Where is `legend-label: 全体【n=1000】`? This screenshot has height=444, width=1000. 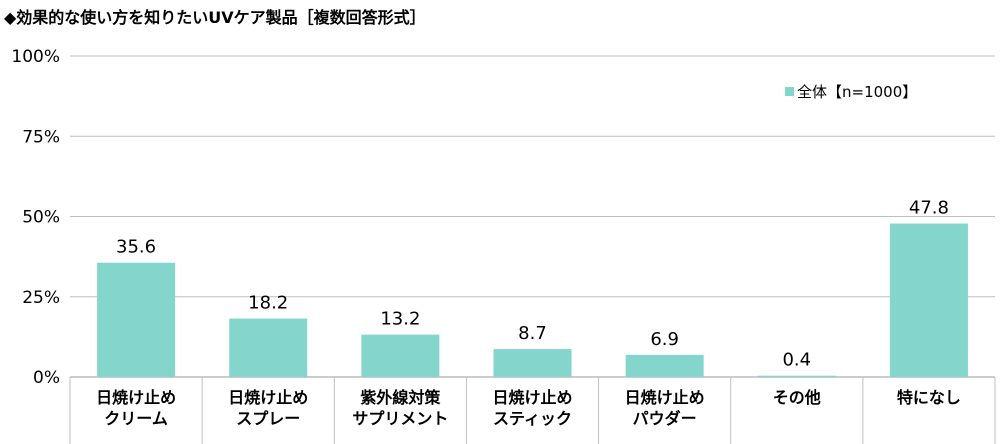
legend-label: 全体【n=1000】 is located at coordinates (857, 92).